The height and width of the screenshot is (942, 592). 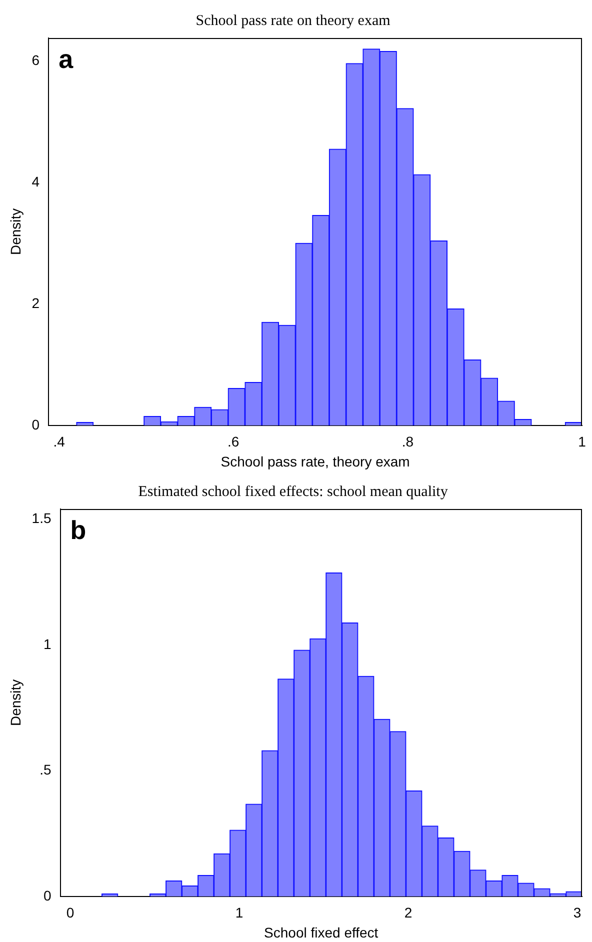 I want to click on x-tick-label: .4, so click(x=59, y=442).